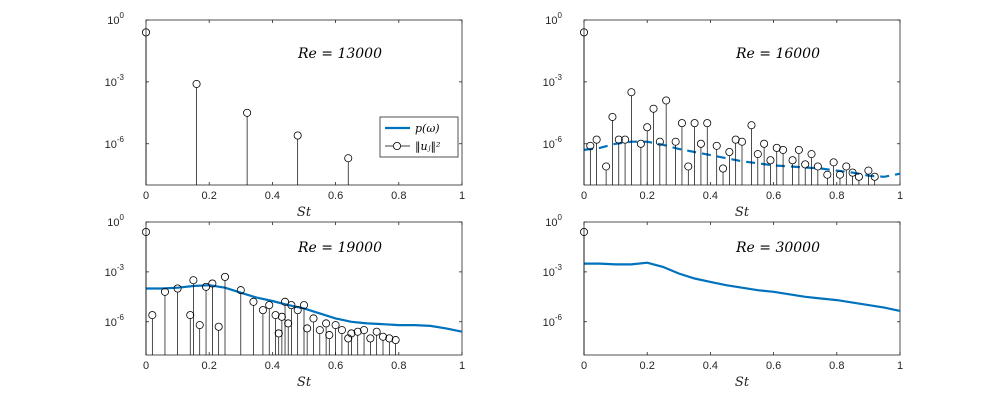 The height and width of the screenshot is (408, 997). Describe the element at coordinates (777, 248) in the screenshot. I see `panel-title: Re = 30000` at that location.